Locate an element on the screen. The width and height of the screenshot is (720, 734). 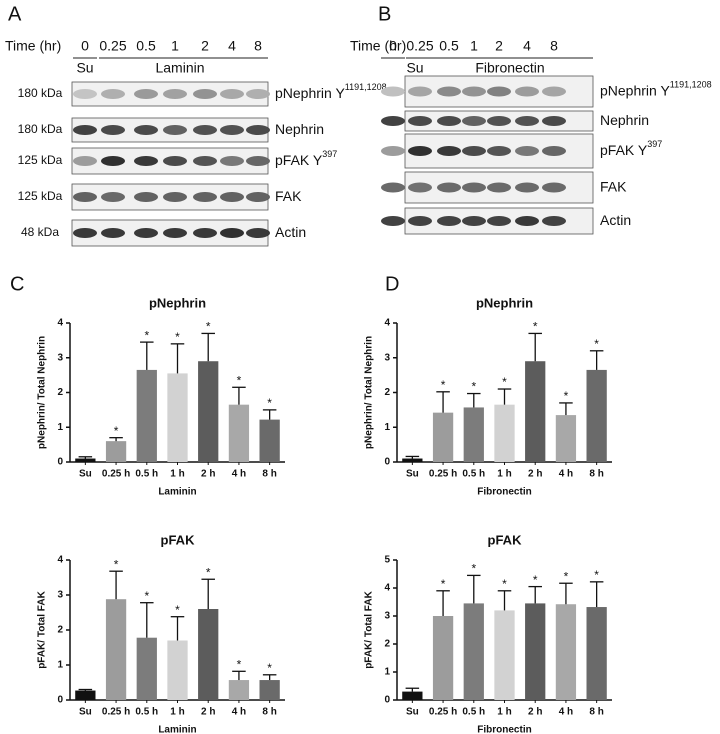
kda-label: 125 kDa is located at coordinates (40, 196).